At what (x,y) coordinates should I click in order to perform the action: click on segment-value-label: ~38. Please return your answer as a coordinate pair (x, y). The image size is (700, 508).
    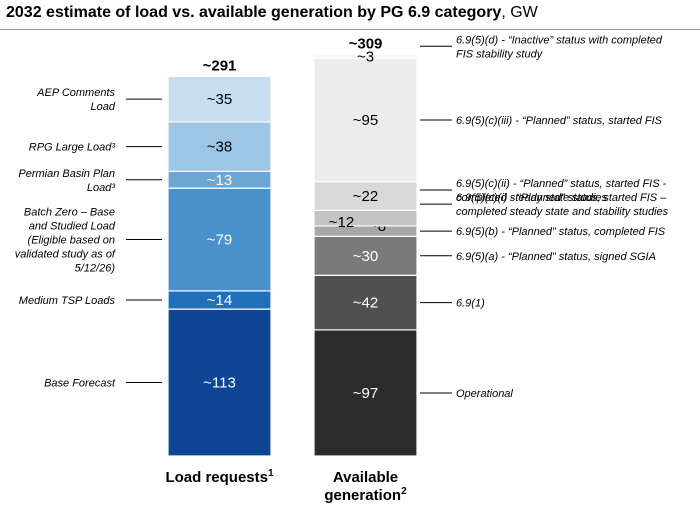
    Looking at the image, I should click on (219, 147).